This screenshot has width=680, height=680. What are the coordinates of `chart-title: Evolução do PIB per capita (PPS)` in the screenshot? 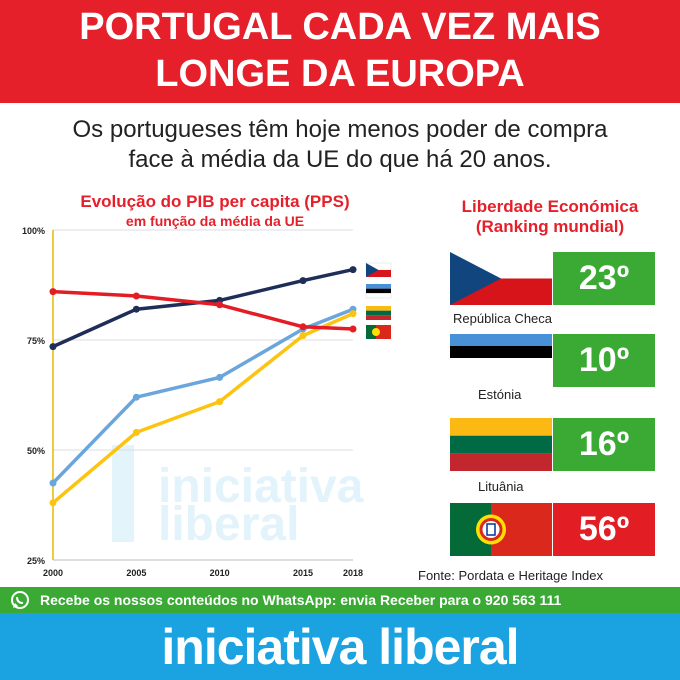 It's located at (215, 201).